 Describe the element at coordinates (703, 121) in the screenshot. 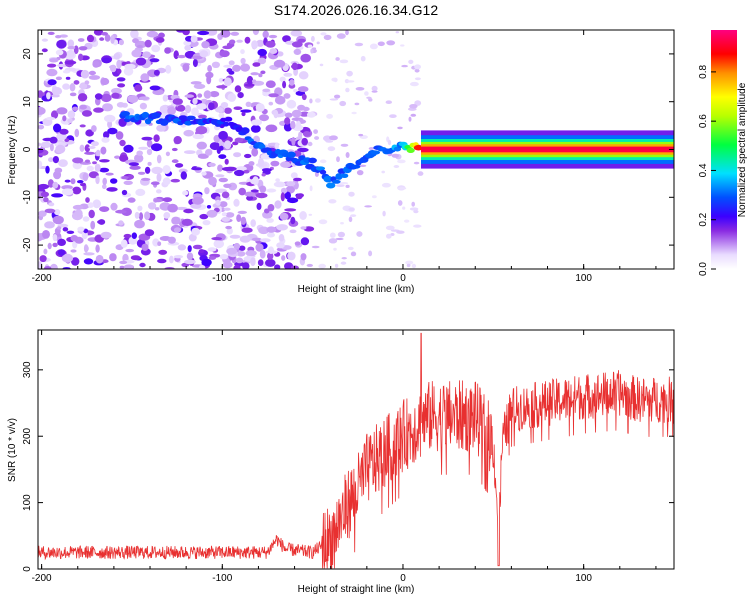

I see `colorbar-tick-label: 0.6` at that location.